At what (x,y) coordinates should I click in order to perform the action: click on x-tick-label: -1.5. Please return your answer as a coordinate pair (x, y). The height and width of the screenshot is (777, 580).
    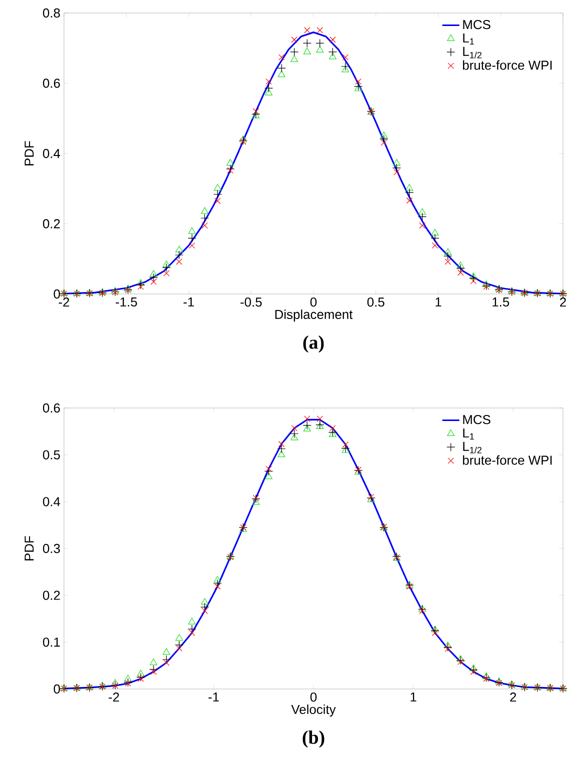
    Looking at the image, I should click on (126, 302).